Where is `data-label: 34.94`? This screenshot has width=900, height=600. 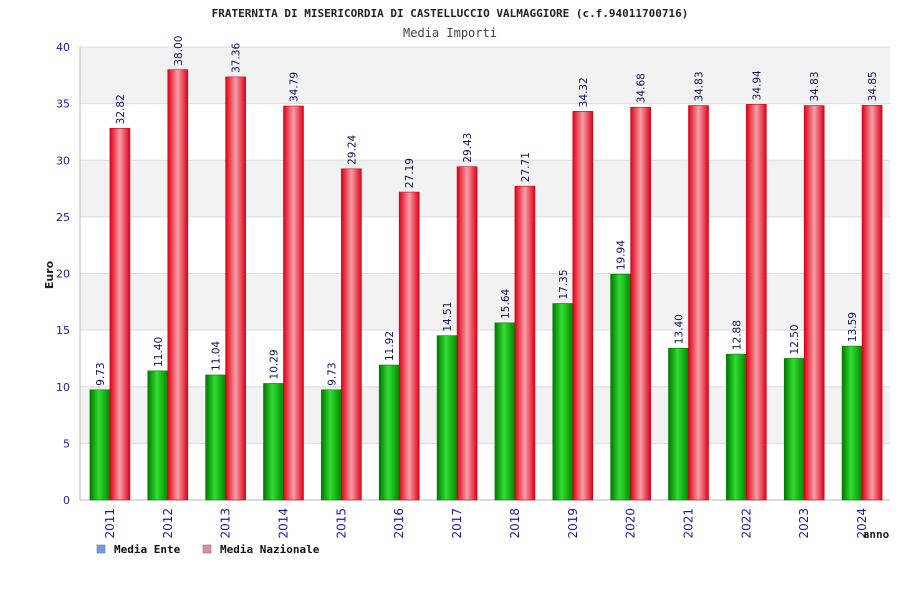 data-label: 34.94 is located at coordinates (757, 85).